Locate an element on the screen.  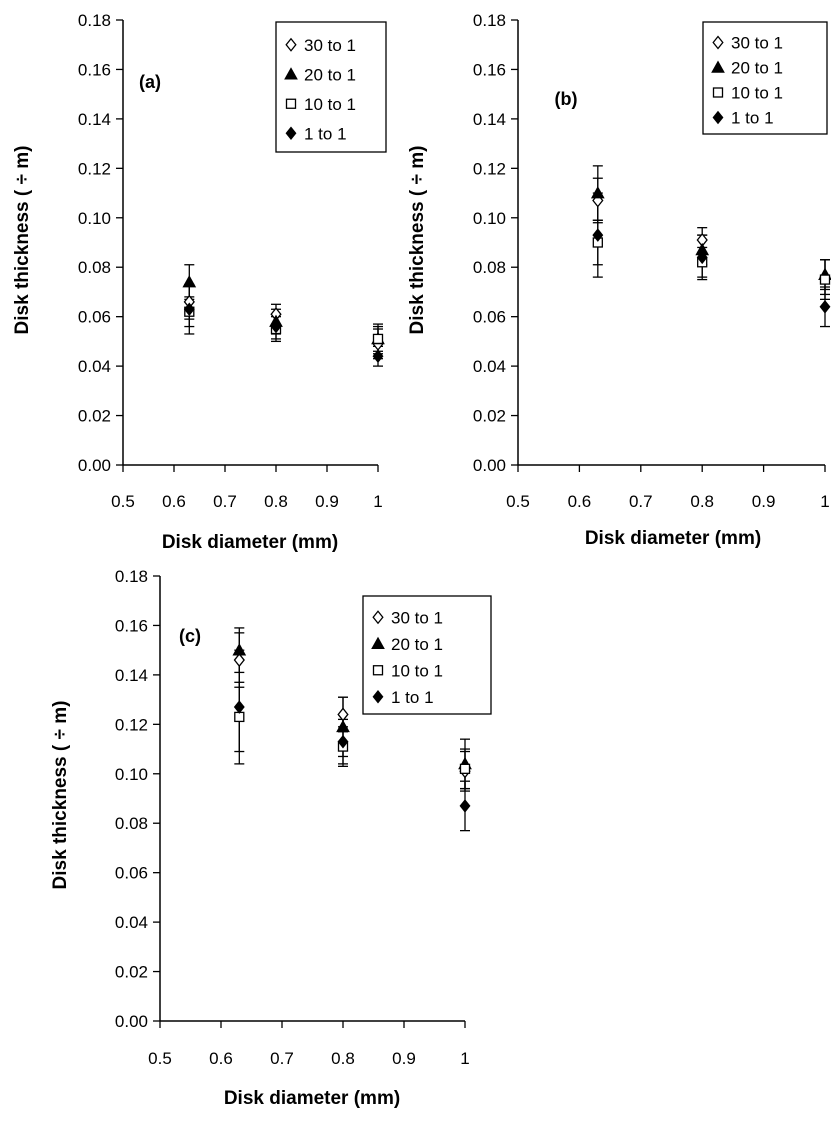
panel-label: (c) is located at coordinates (190, 636).